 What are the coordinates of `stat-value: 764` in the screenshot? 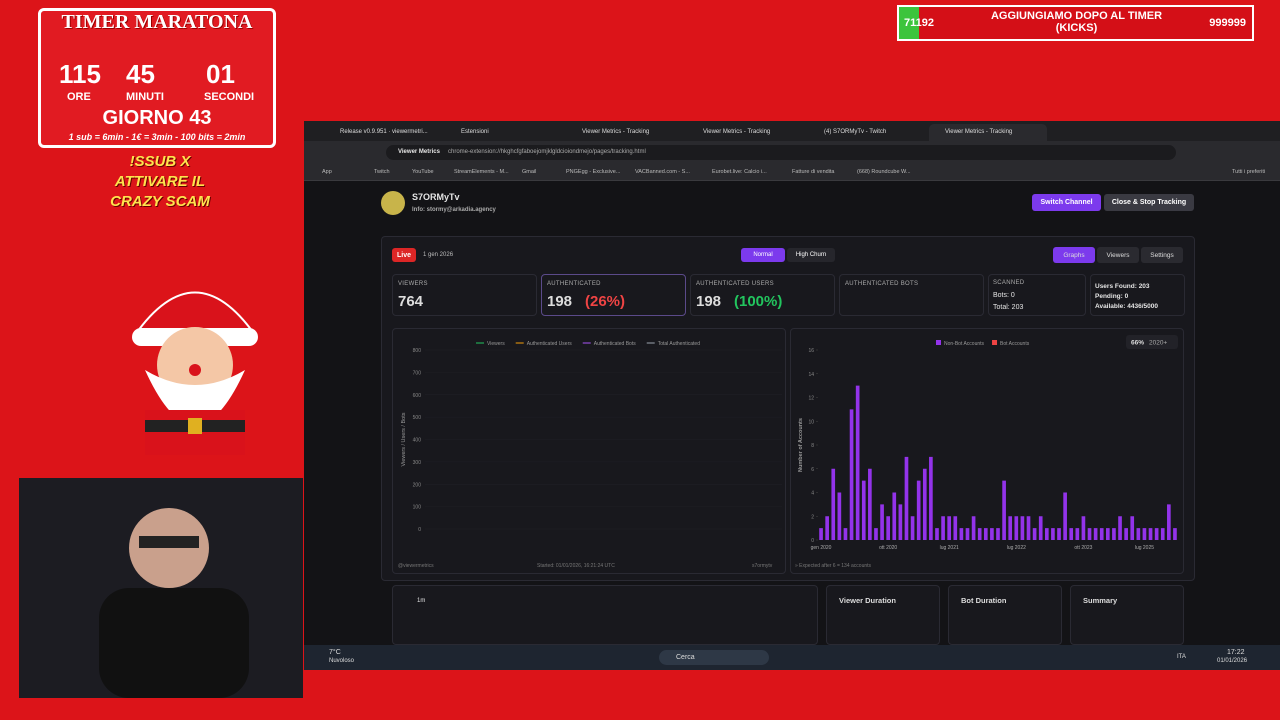 It's located at (411, 301).